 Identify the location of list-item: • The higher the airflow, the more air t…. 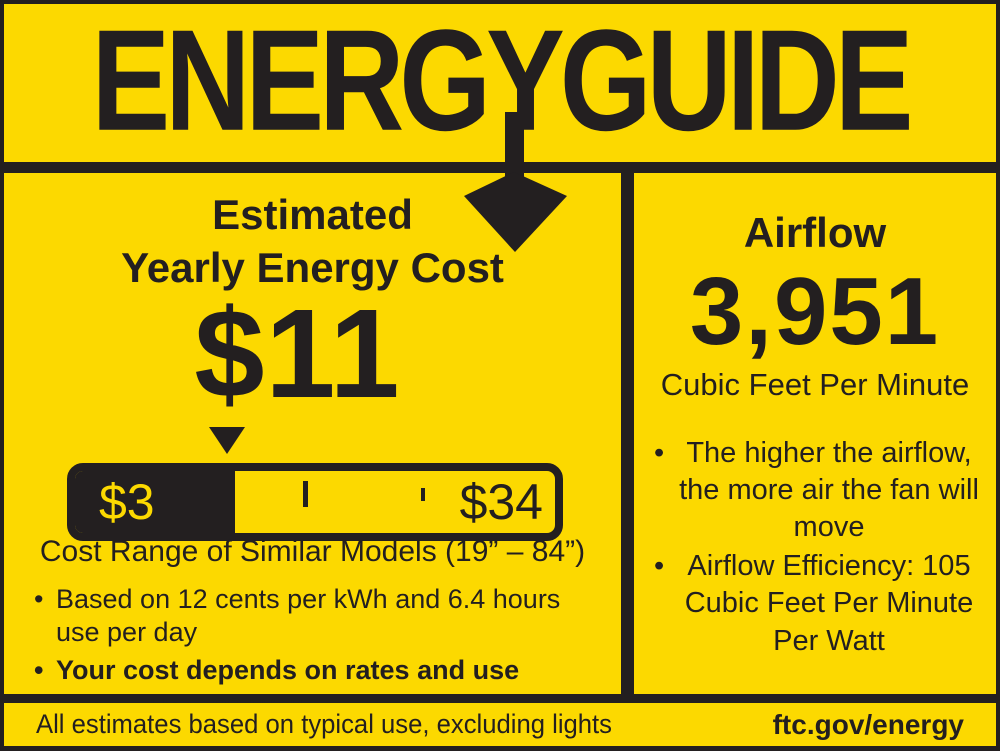
(818, 490).